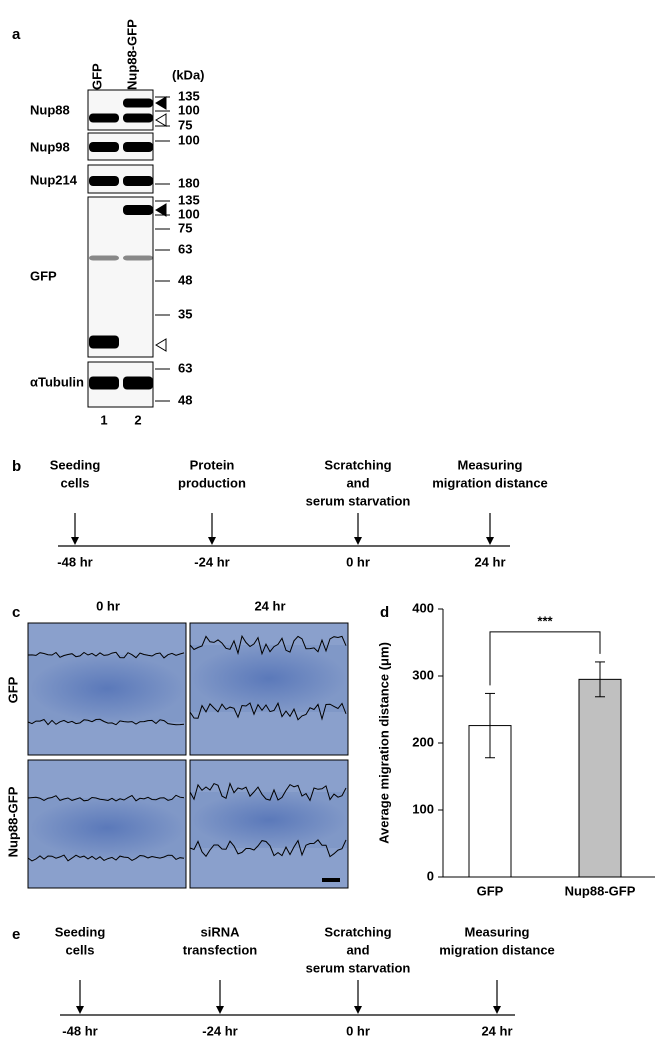 The width and height of the screenshot is (658, 1039). I want to click on blot-label: GFP, so click(43, 275).